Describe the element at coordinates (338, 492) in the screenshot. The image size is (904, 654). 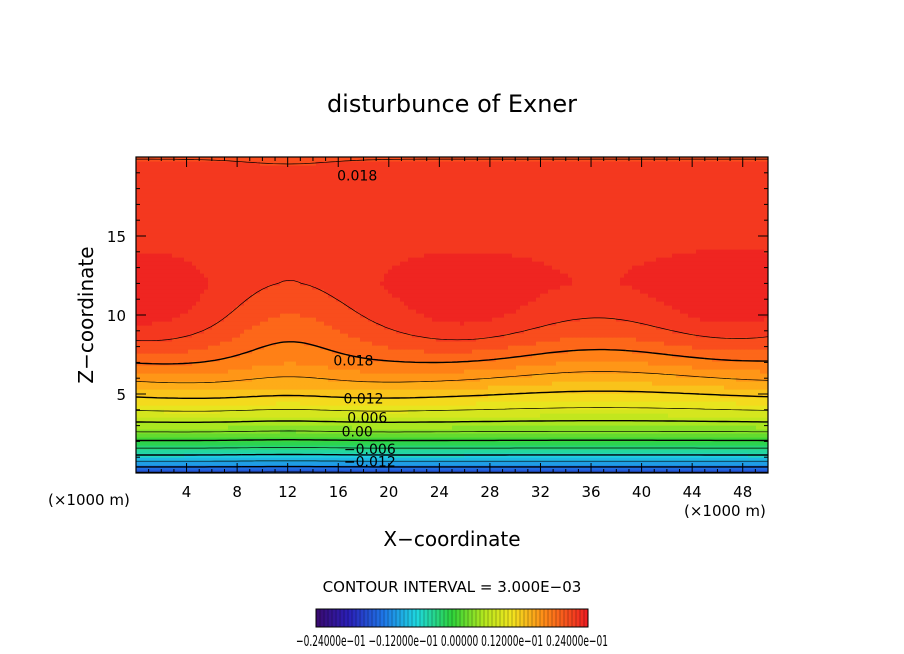
I see `x-tick-label: 16` at that location.